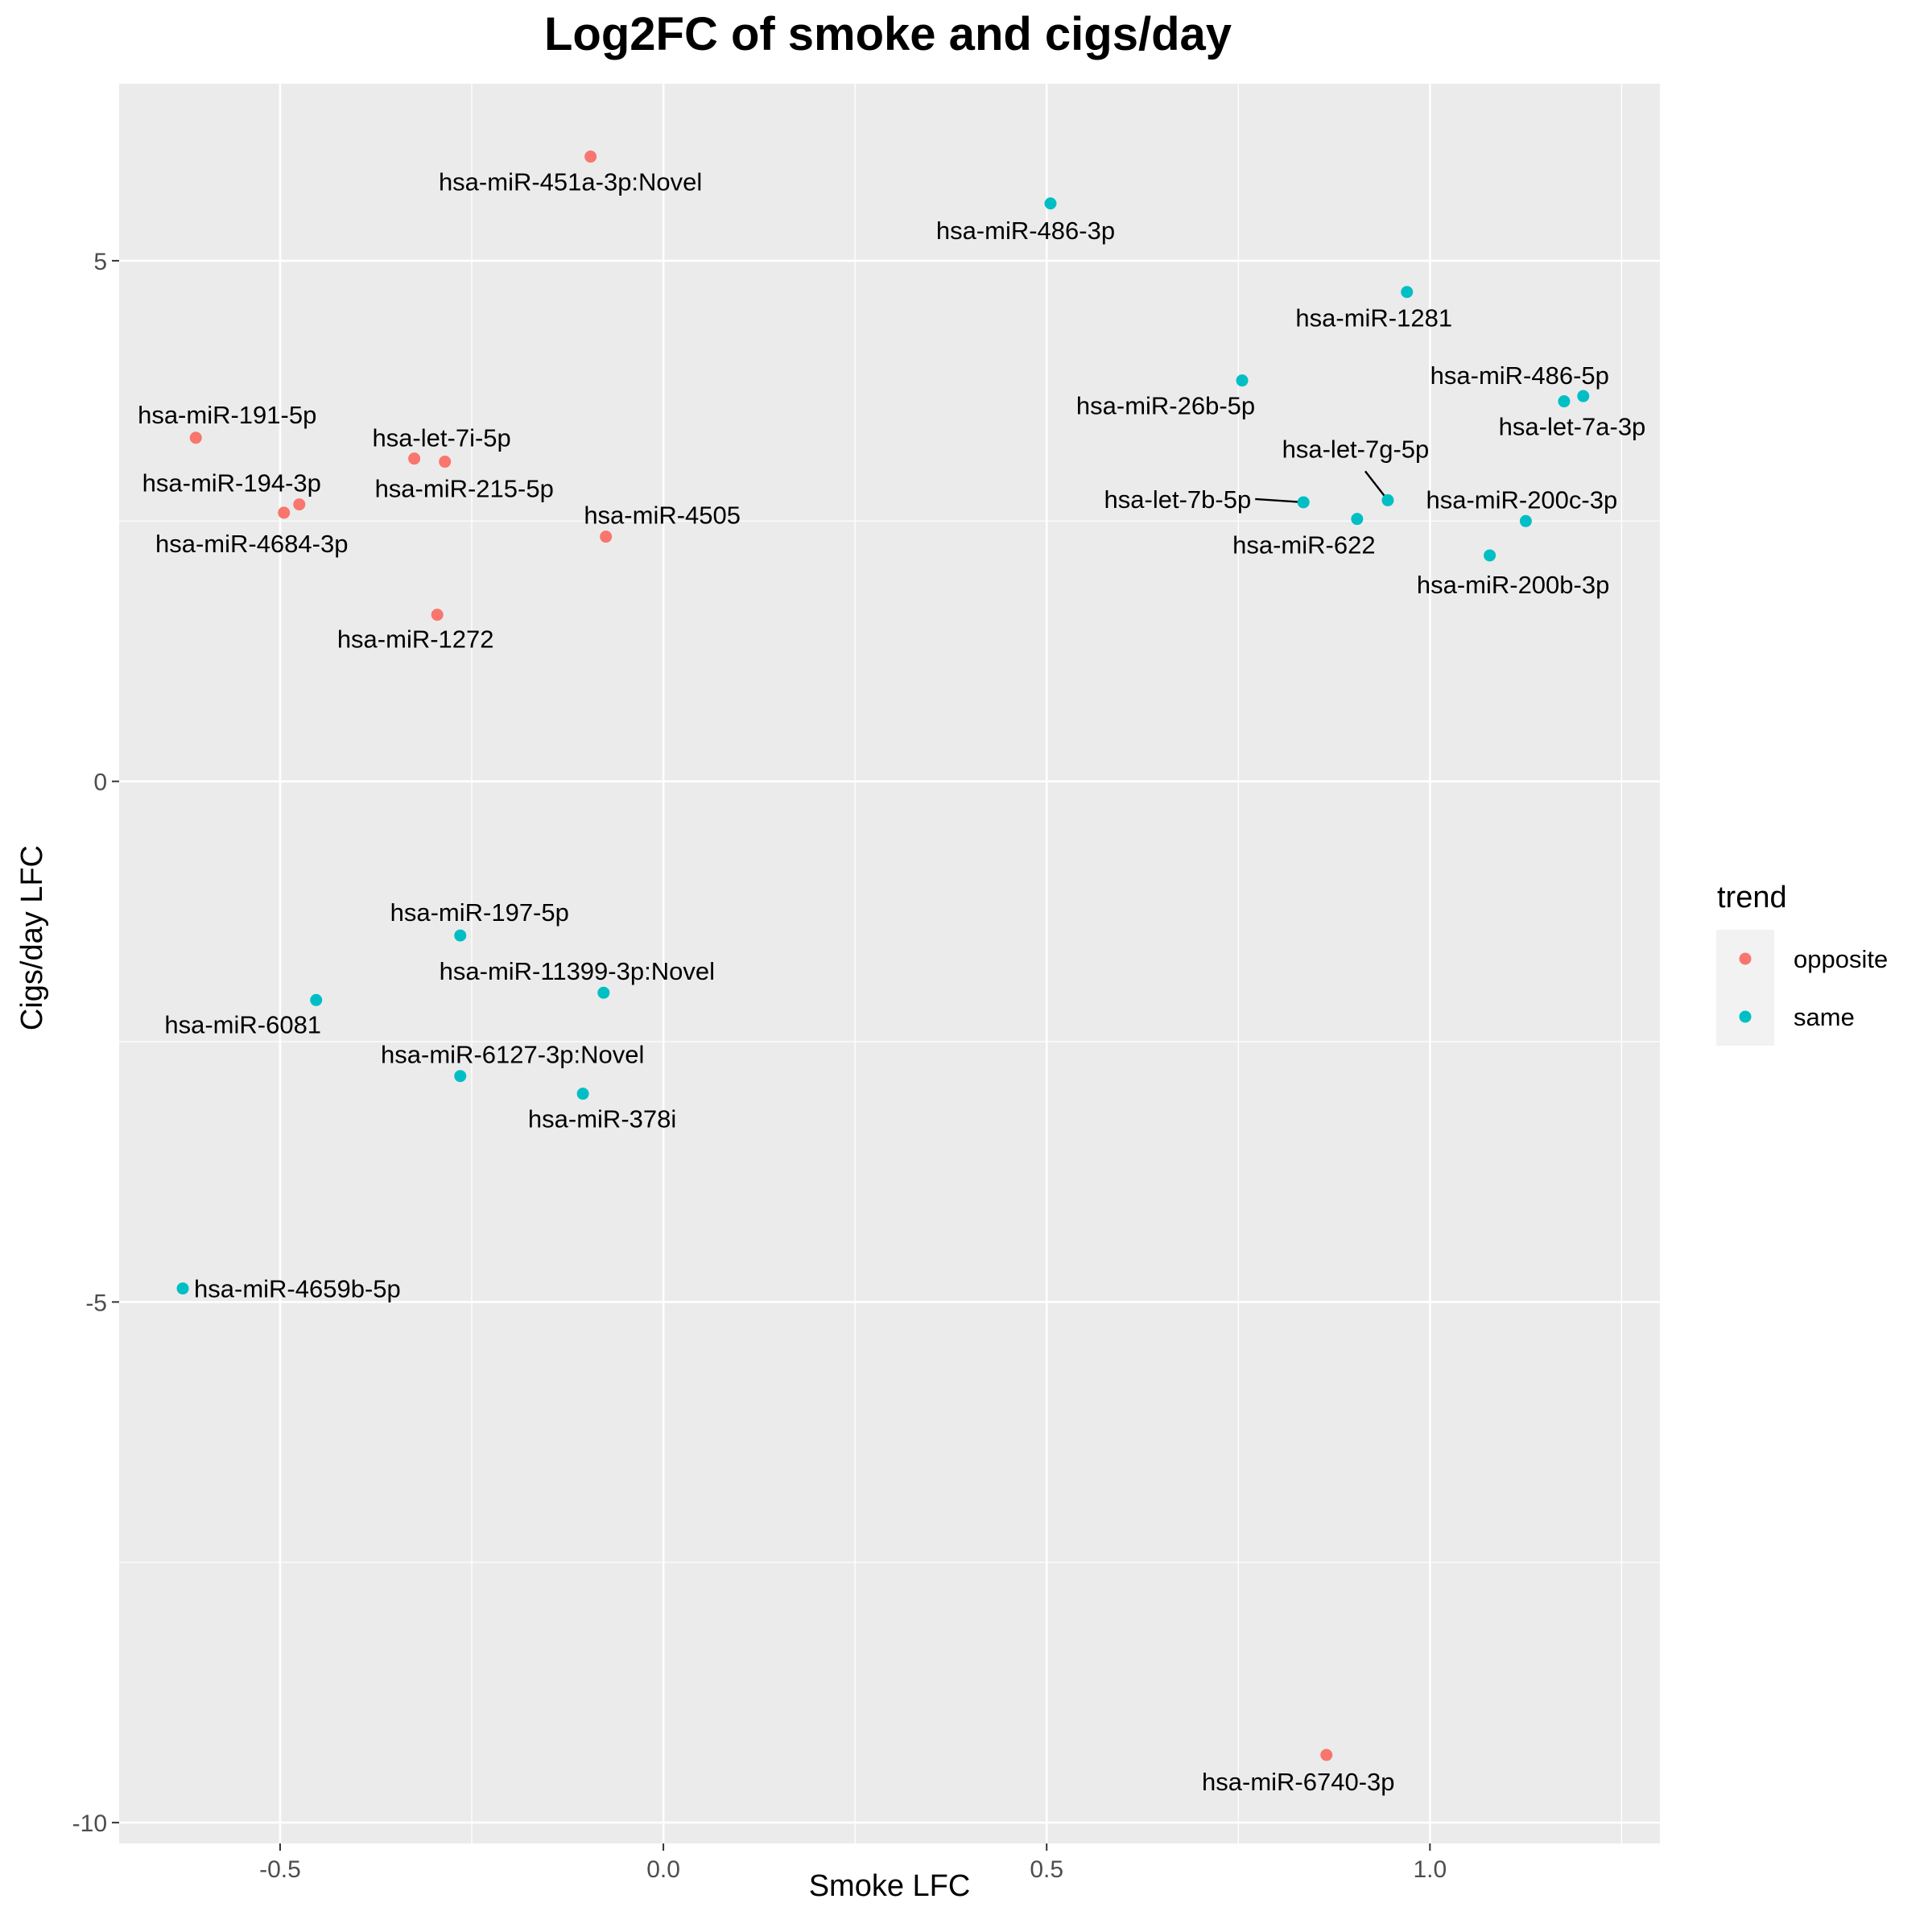  Describe the element at coordinates (1356, 449) in the screenshot. I see `point-label: hsa-let-7g-5p` at that location.